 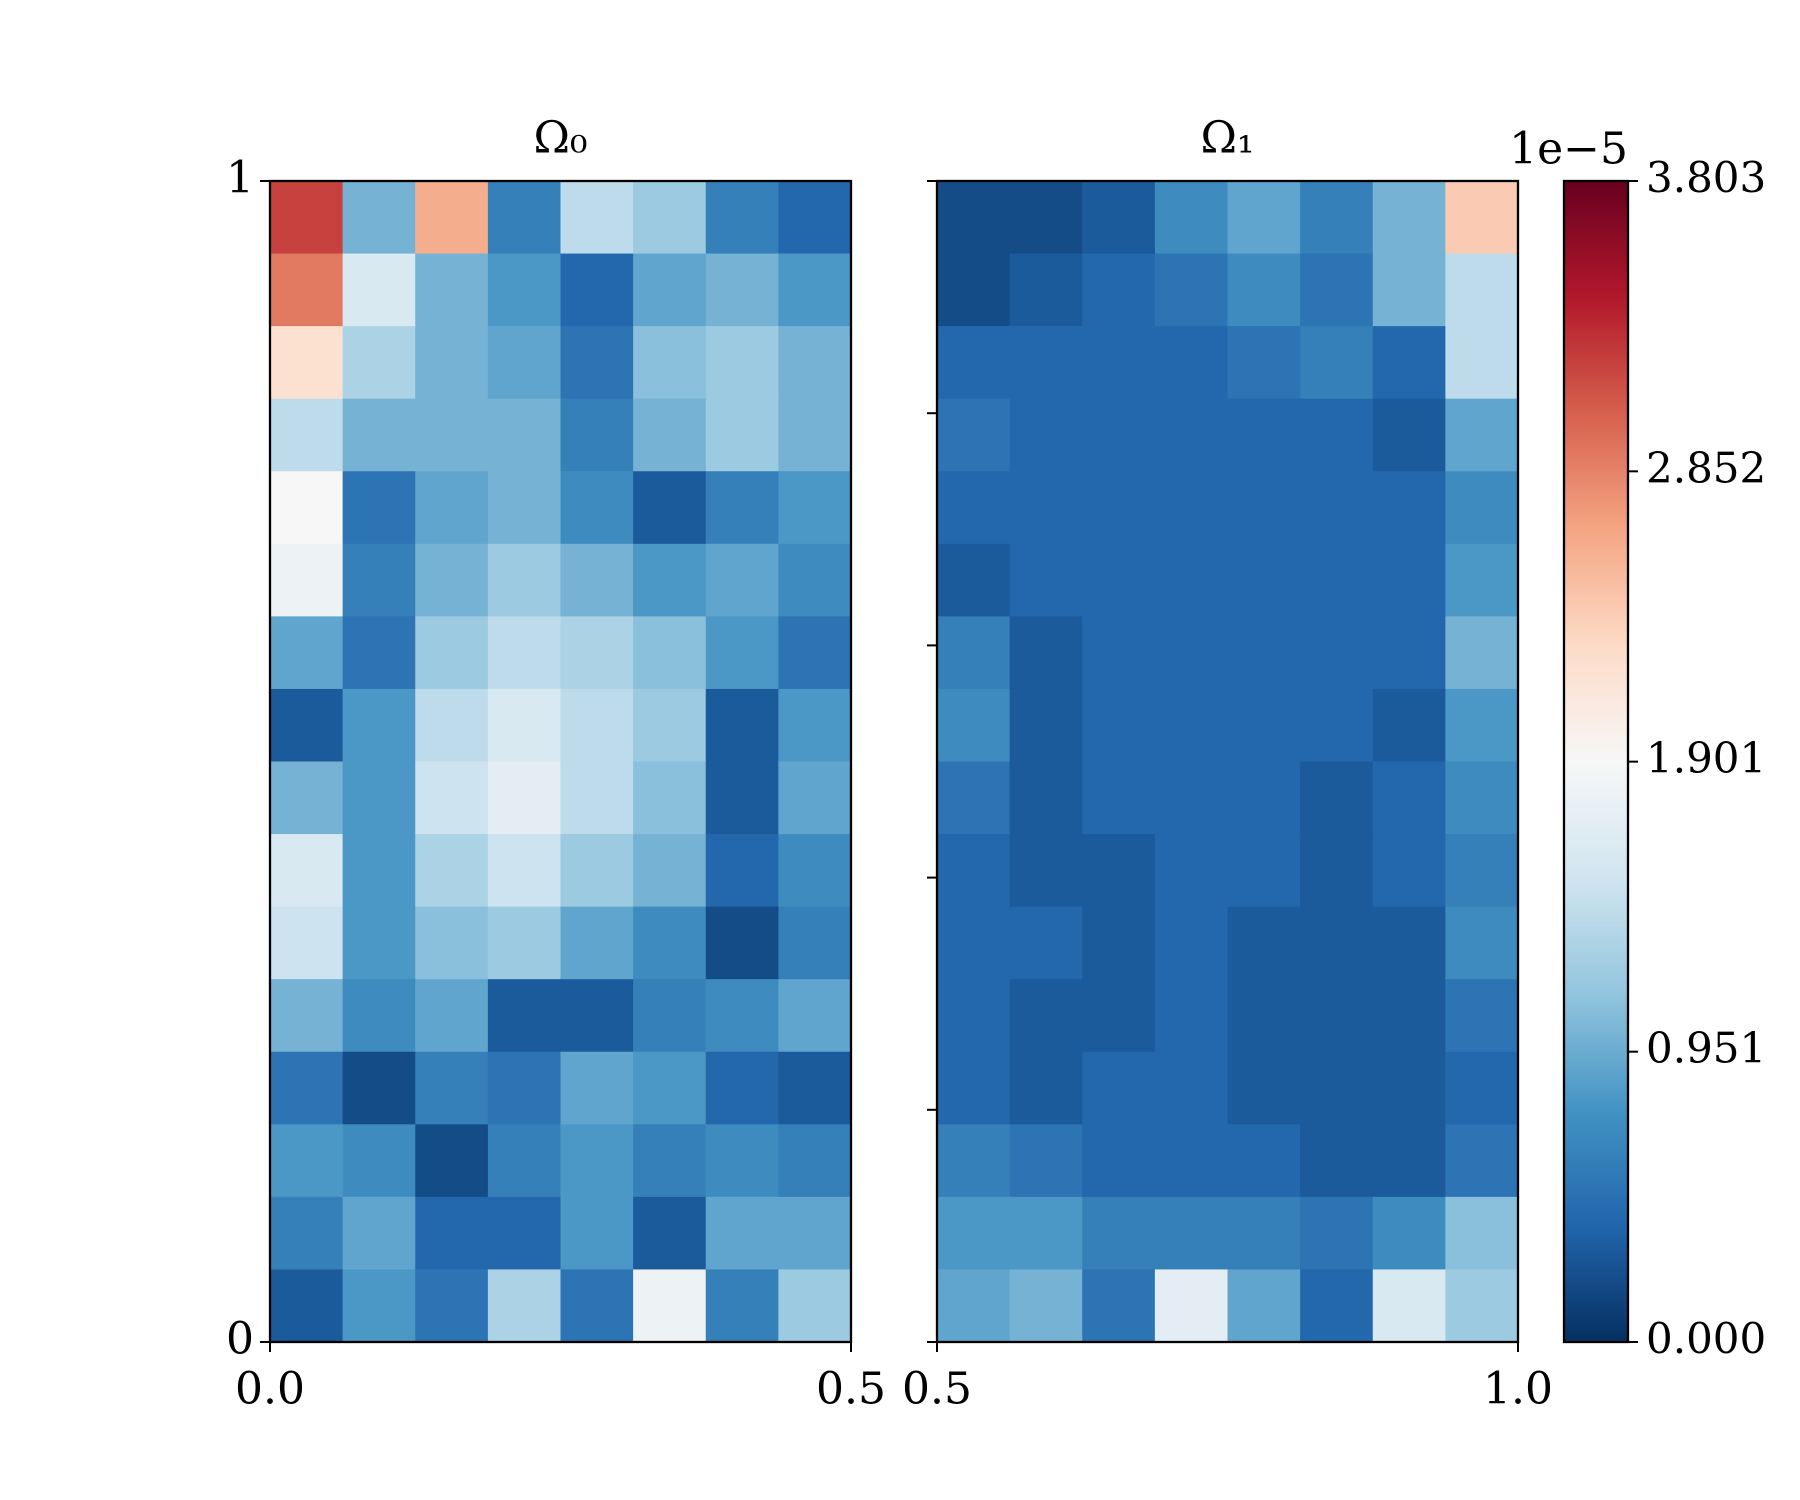 I want to click on panel-title: Ω₁, so click(x=1227, y=138).